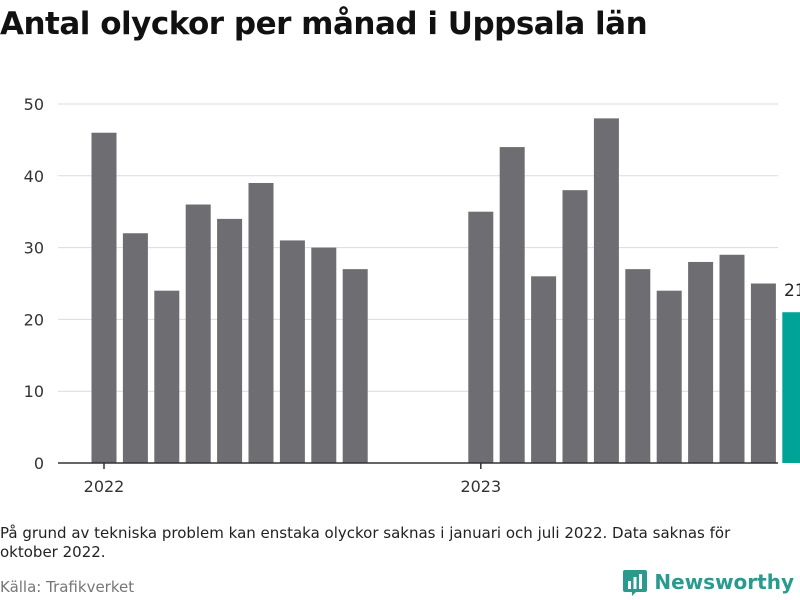 Image resolution: width=800 pixels, height=600 pixels. What do you see at coordinates (724, 582) in the screenshot?
I see `brand-name: Newsworthy` at bounding box center [724, 582].